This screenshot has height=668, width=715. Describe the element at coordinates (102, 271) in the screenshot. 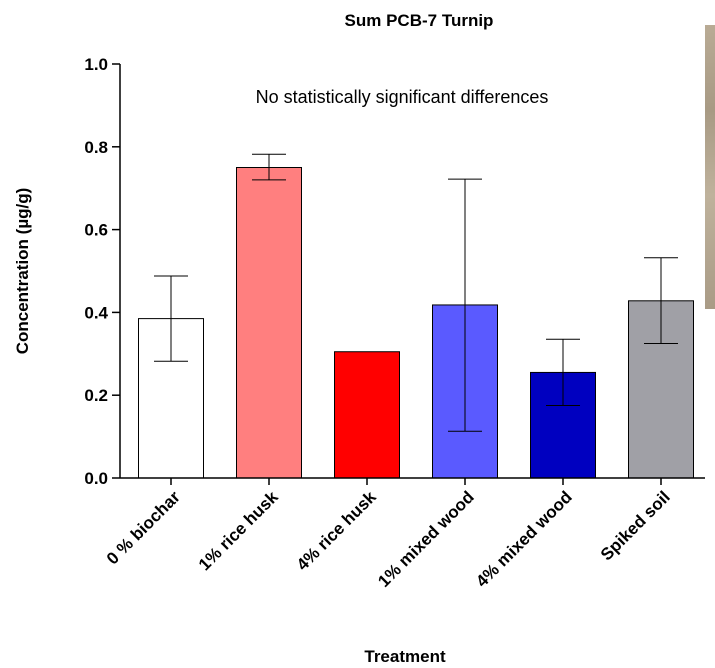

I see `y-ticks-group: 0.0 0.2 0.4 0.6 0.8 1.0` at that location.